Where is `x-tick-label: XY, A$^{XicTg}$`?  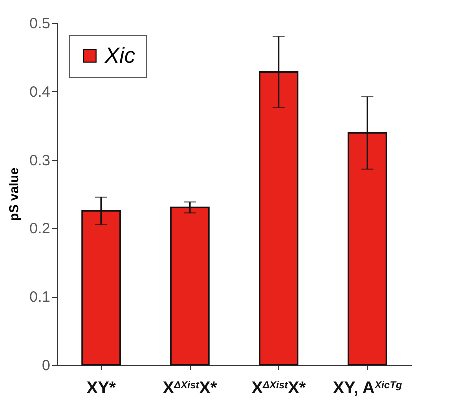 x-tick-label: XY, A$^{XicTg}$ is located at coordinates (367, 388).